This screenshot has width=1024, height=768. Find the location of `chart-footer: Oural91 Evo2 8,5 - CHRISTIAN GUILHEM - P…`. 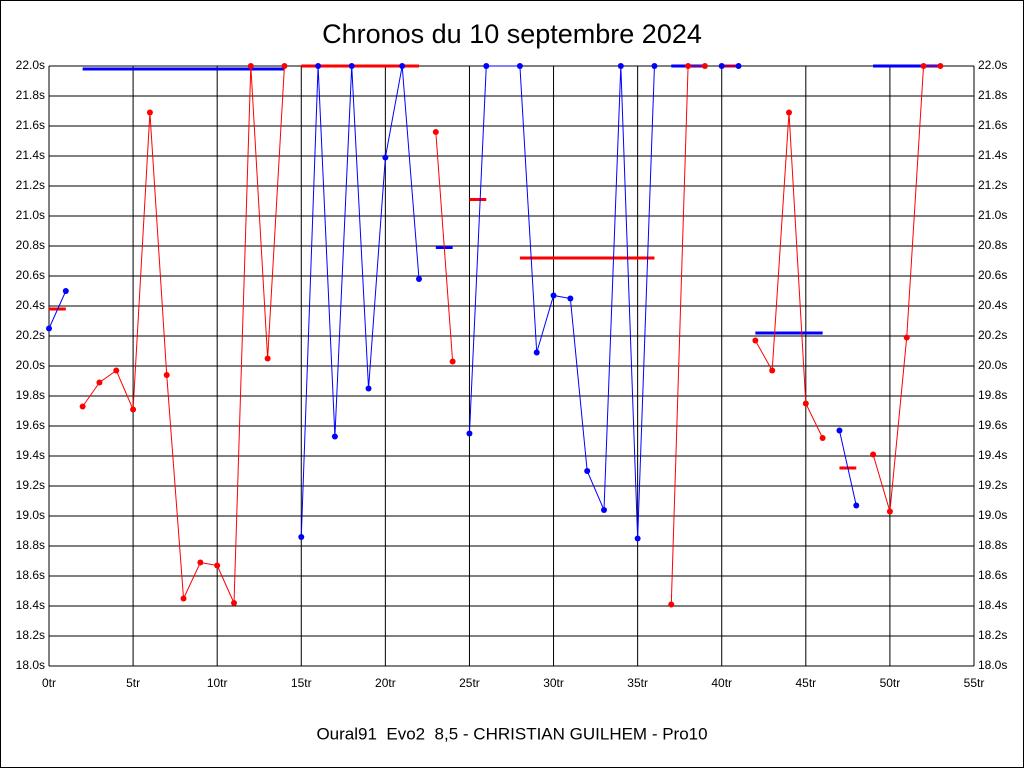

chart-footer: Oural91 Evo2 8,5 - CHRISTIAN GUILHEM - P… is located at coordinates (511, 733).